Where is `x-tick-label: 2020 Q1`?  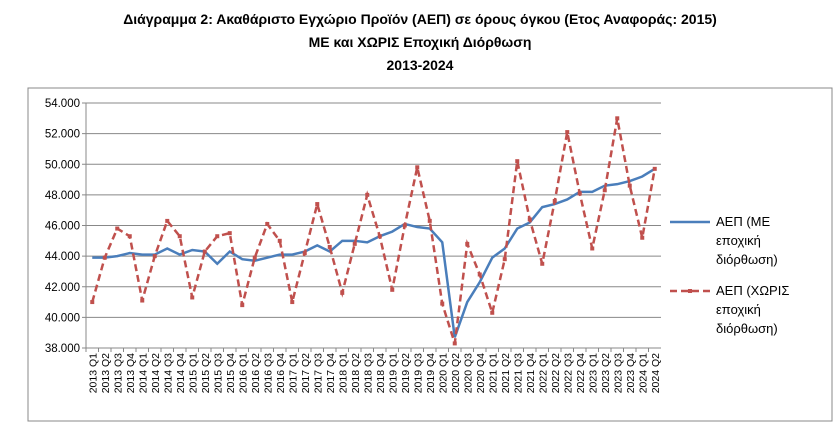
x-tick-label: 2020 Q1 is located at coordinates (443, 373).